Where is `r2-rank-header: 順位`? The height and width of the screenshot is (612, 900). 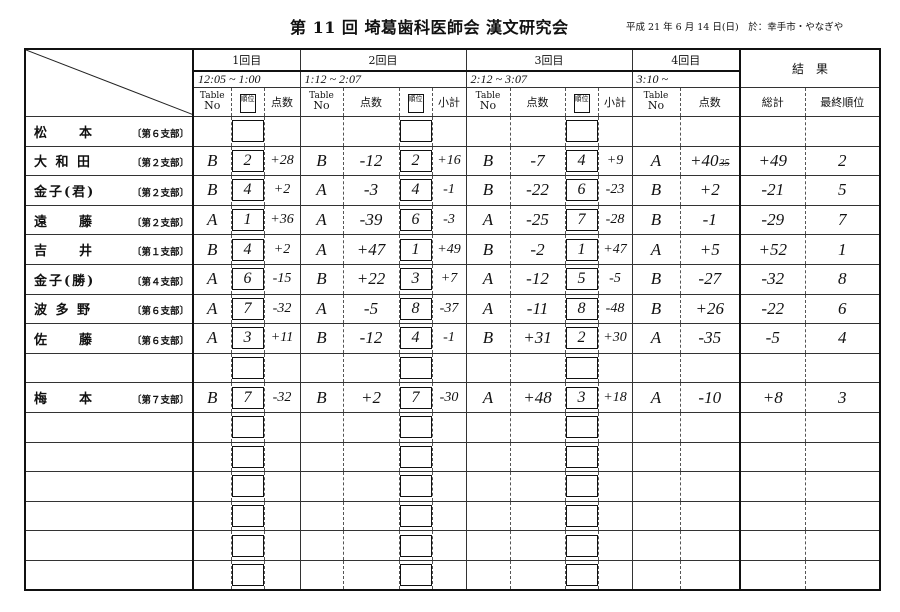 r2-rank-header: 順位 is located at coordinates (415, 102).